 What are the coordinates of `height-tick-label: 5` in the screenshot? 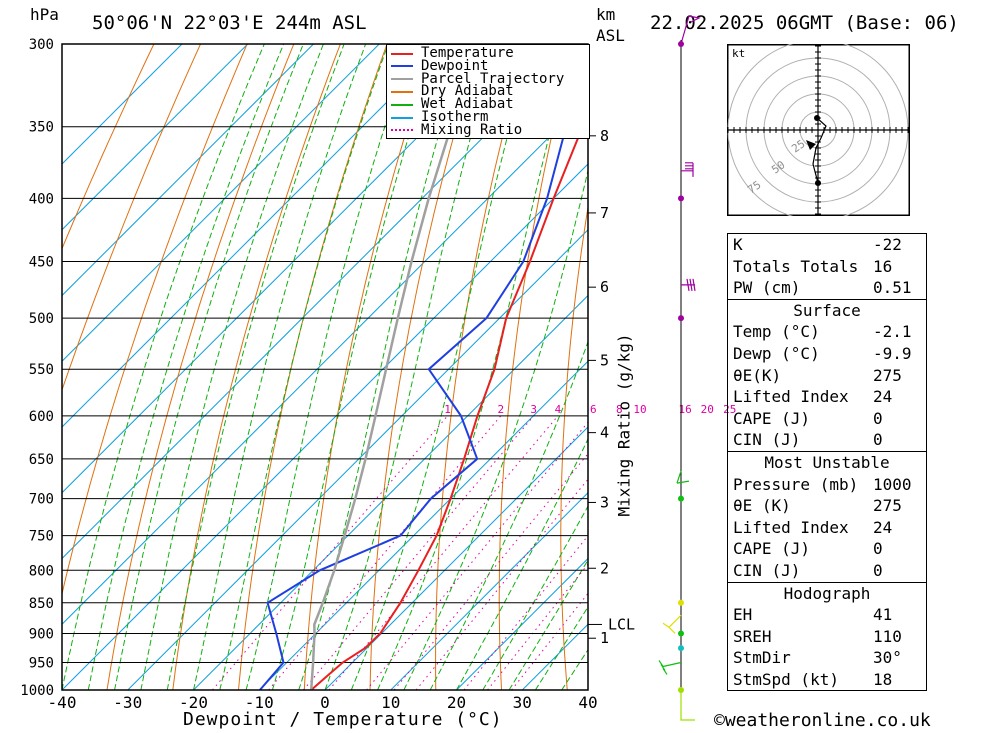 It's located at (604, 360).